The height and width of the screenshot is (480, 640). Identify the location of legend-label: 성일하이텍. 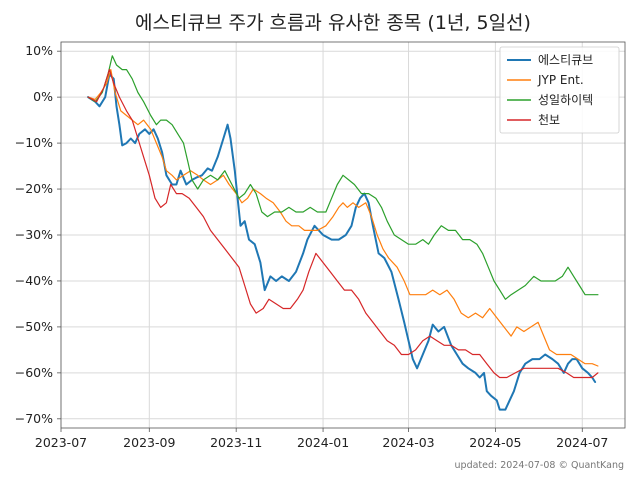
(565, 100).